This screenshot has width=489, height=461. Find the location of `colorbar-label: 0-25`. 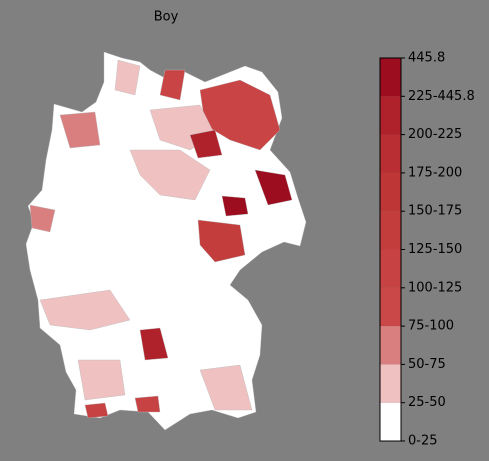

colorbar-label: 0-25 is located at coordinates (423, 441).